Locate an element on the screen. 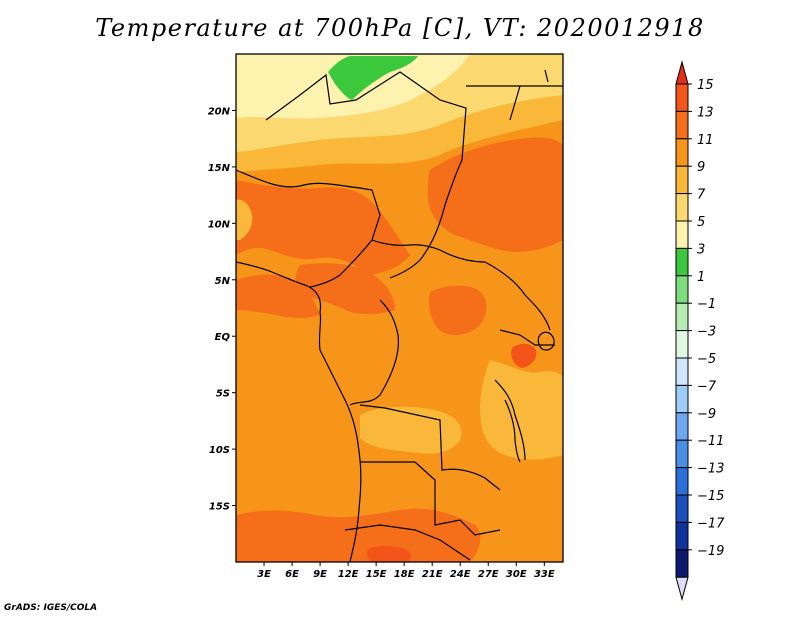  border-angola-zambia is located at coordinates (430, 498).